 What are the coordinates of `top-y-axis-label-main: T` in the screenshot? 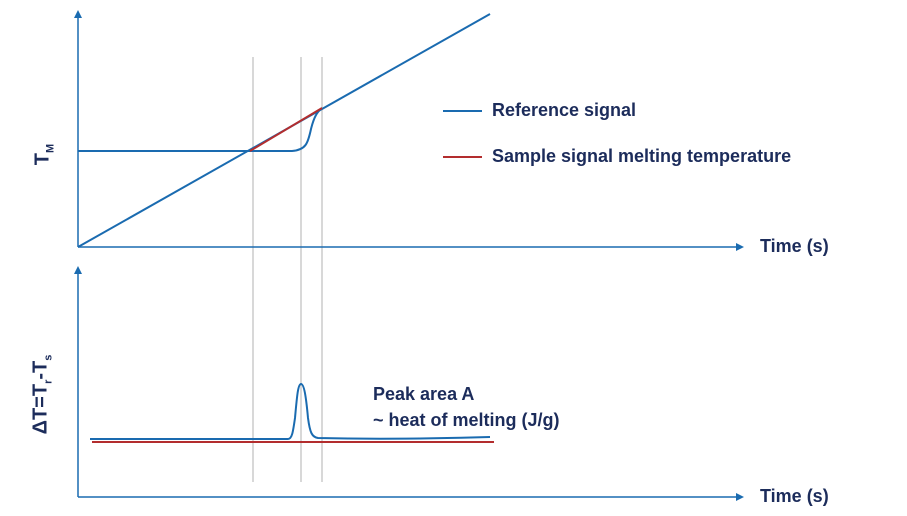 It's located at (42, 159).